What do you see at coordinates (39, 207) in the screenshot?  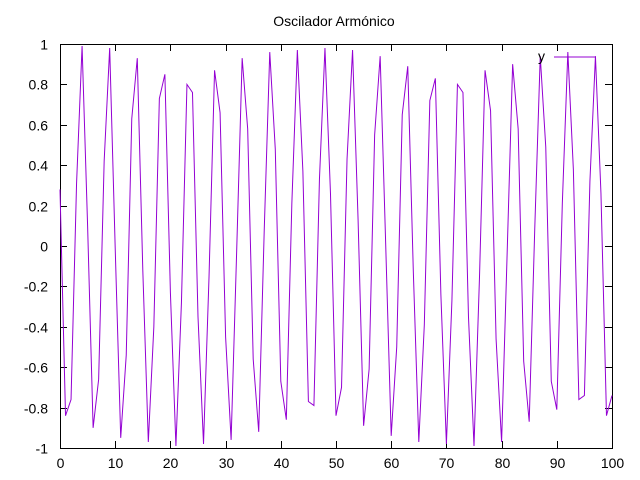 I see `y-tick-label: 0.2` at bounding box center [39, 207].